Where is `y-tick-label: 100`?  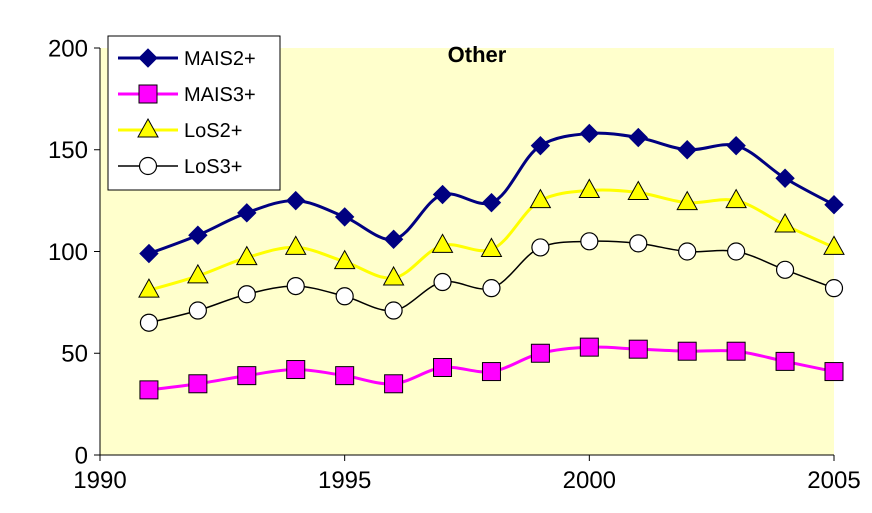 y-tick-label: 100 is located at coordinates (68, 252).